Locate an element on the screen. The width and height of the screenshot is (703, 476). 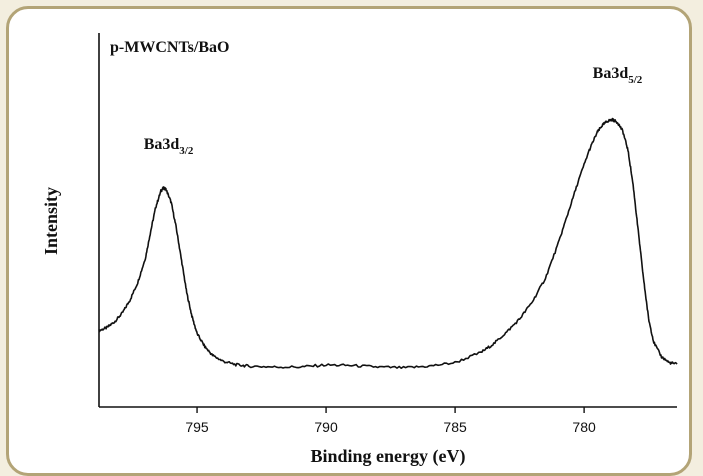
peak-label-ba3d52-sub: 5/2 is located at coordinates (635, 80).